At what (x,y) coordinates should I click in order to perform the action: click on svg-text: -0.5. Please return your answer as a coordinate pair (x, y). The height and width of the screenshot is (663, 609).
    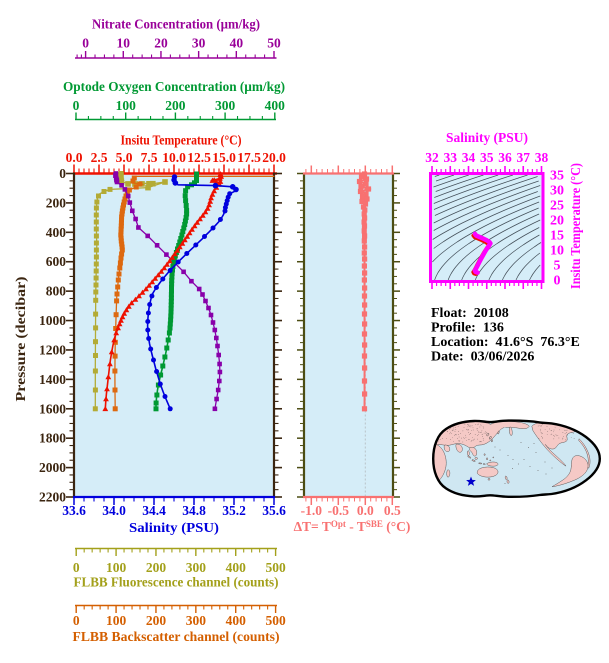
    Looking at the image, I should click on (339, 510).